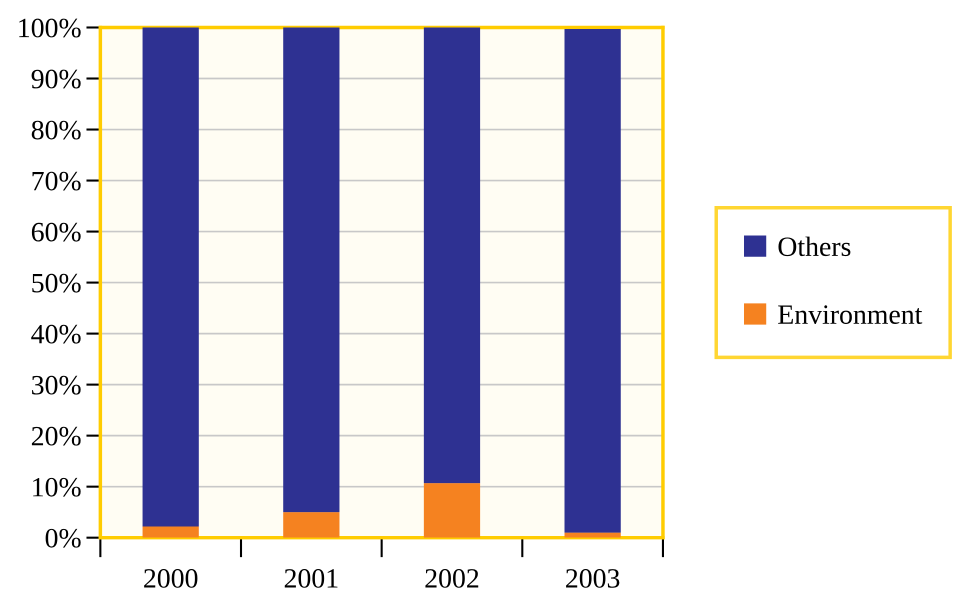  I want to click on x-tick-label: 2001, so click(311, 578).